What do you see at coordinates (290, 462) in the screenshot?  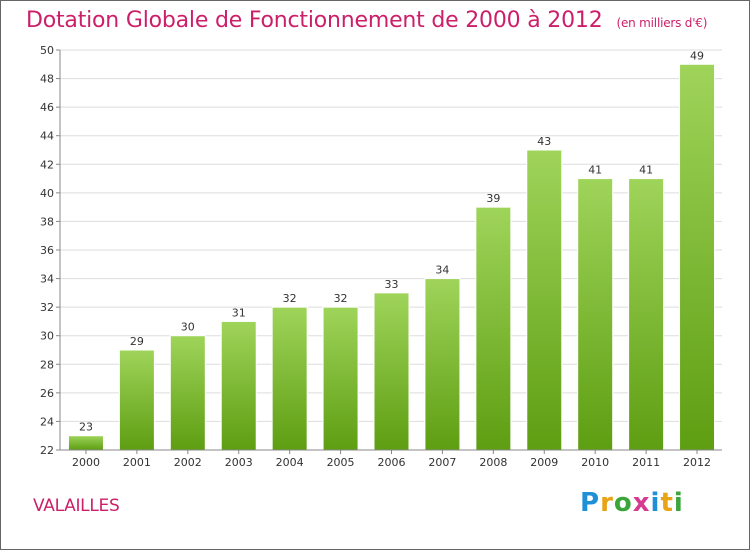 I see `x-tick-label-2004: 2004` at bounding box center [290, 462].